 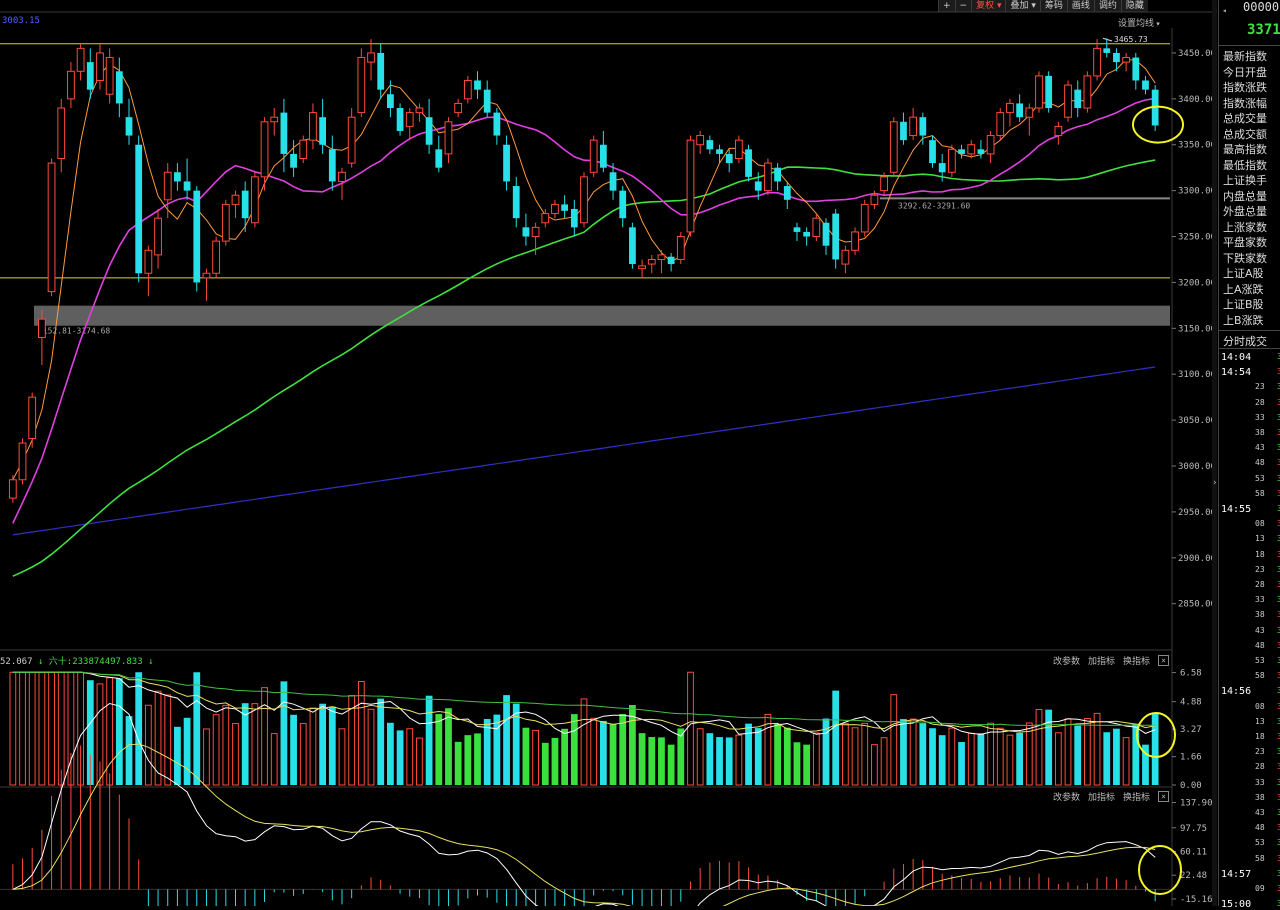 I want to click on index-code: 00000, so click(x=1261, y=7).